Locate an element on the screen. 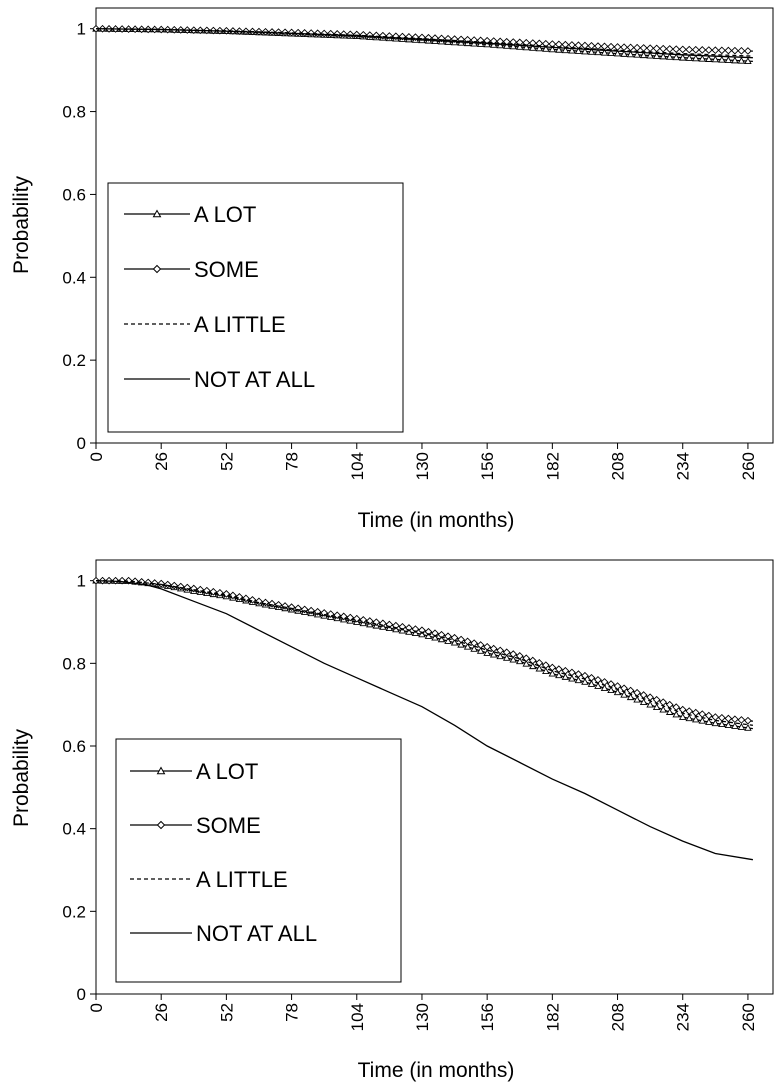  legend-label-not-at-all: NOT AT ALL is located at coordinates (256, 933).